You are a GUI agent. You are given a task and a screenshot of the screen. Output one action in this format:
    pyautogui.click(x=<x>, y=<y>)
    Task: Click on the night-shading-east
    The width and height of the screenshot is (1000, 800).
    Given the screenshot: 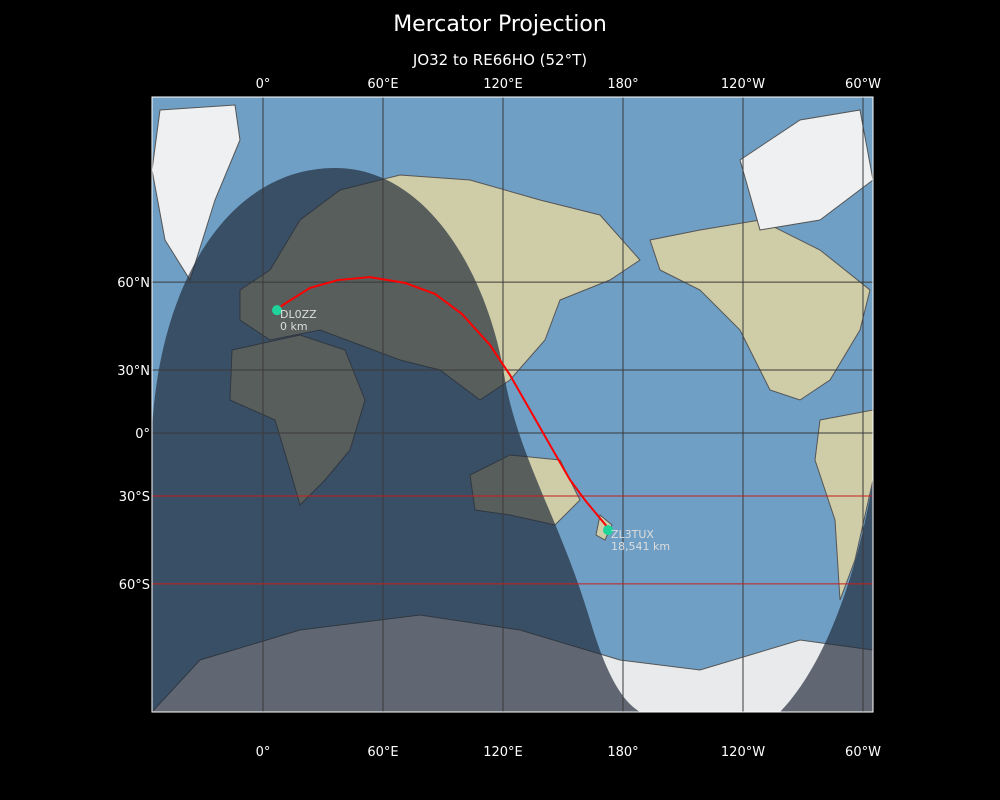 What is the action you would take?
    pyautogui.click(x=826, y=596)
    